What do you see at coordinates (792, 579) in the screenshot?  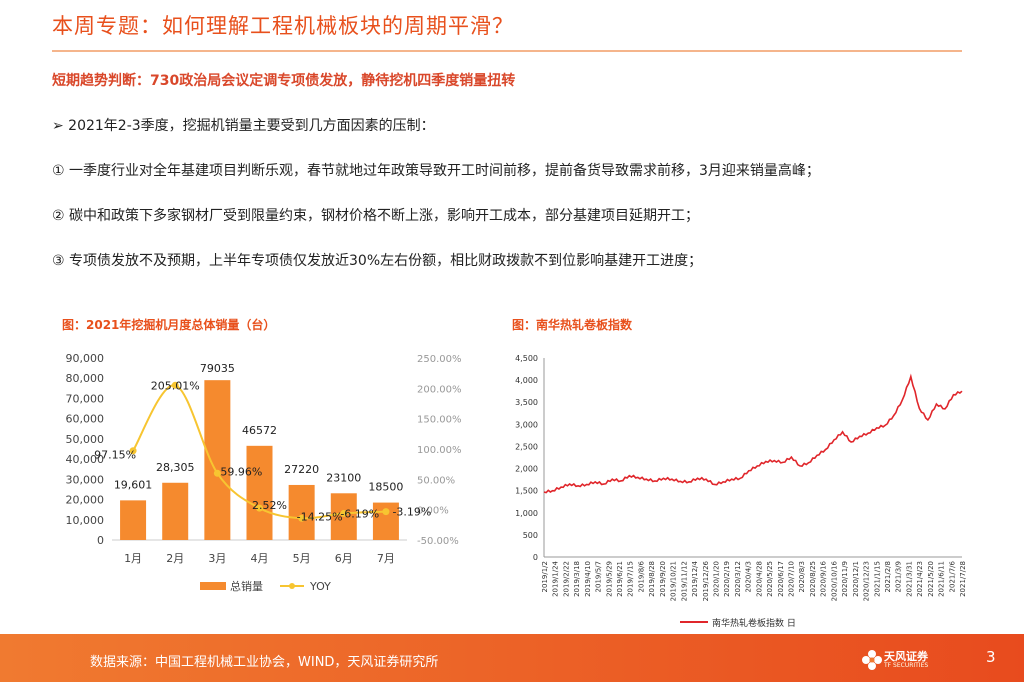 I see `x-tick-label: 2020/7/10` at bounding box center [792, 579].